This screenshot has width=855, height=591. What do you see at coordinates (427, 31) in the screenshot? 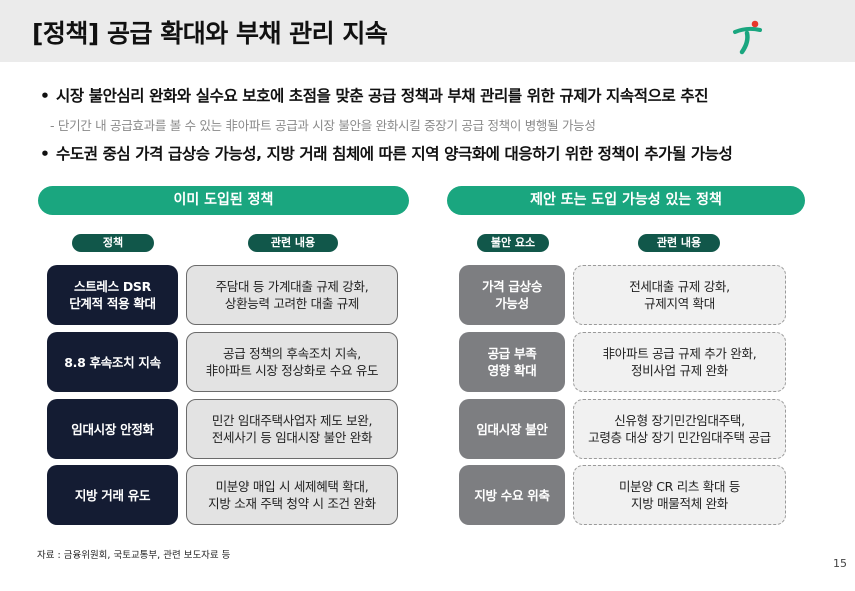
I see `header-bar: [정책] 공급 확대와 부채 관리 지속` at bounding box center [427, 31].